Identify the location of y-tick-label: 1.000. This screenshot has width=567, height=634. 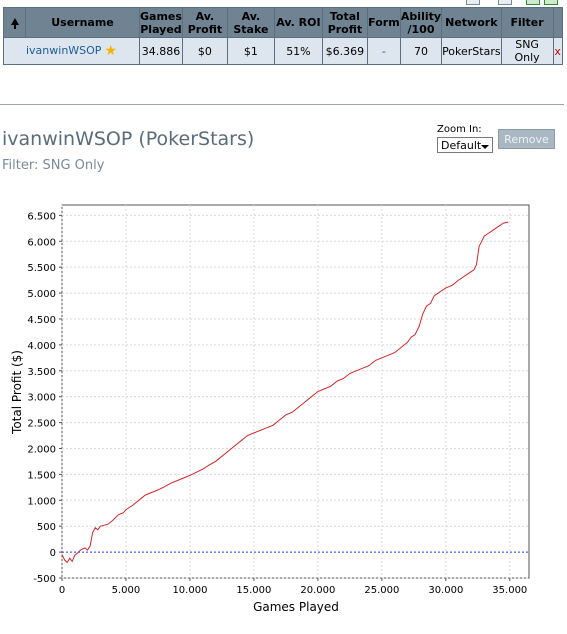
(41, 501).